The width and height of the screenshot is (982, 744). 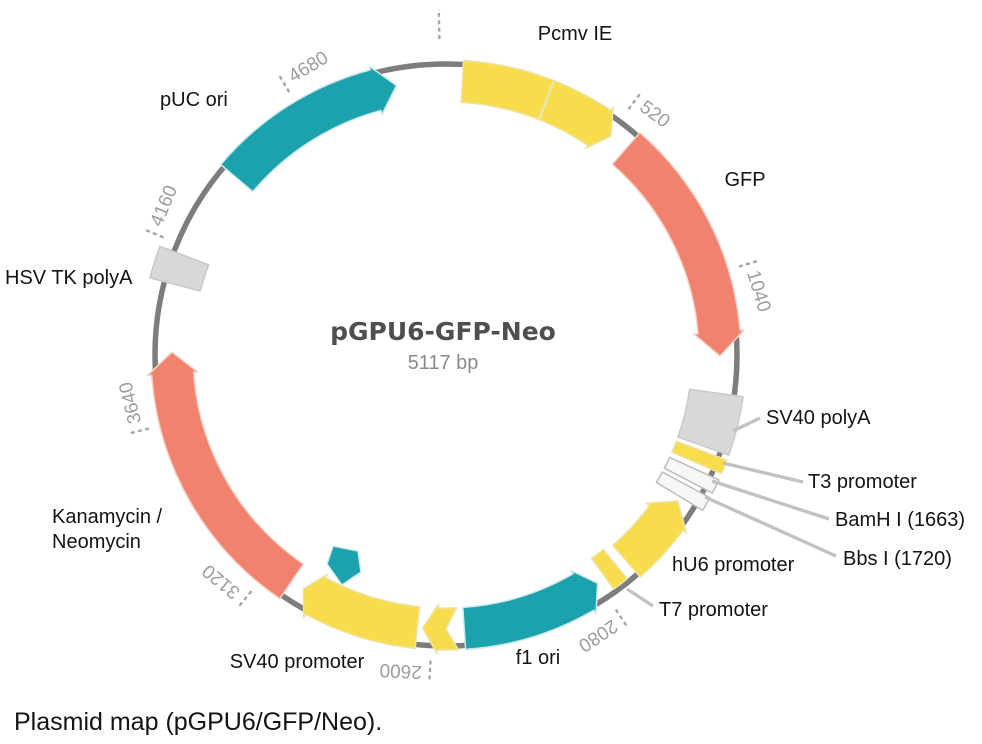 I want to click on marker-group, so click(x=344, y=566).